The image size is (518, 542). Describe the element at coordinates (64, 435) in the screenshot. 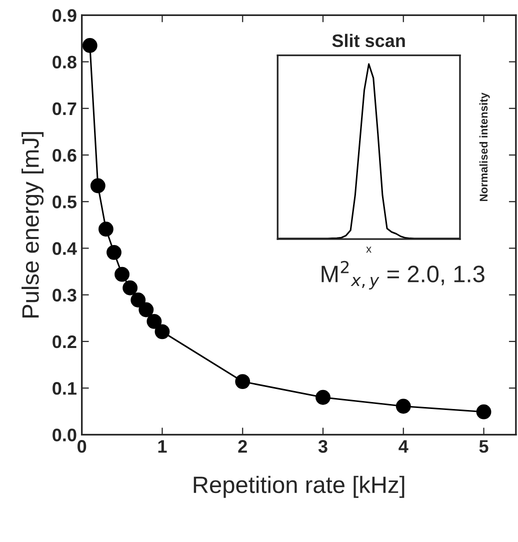

I see `y-tick-label: 0.0` at that location.